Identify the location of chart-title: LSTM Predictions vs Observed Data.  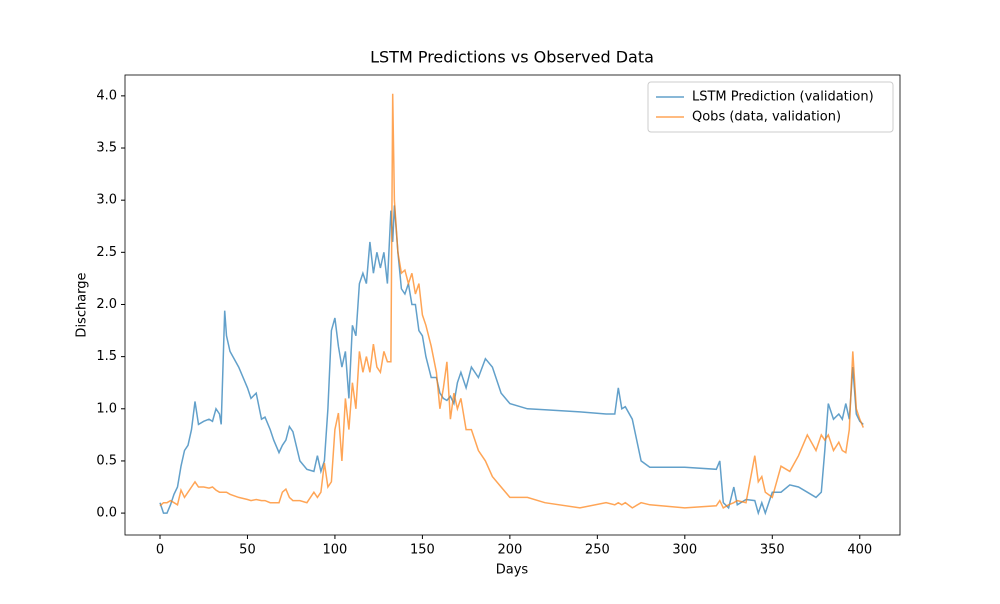
(512, 57).